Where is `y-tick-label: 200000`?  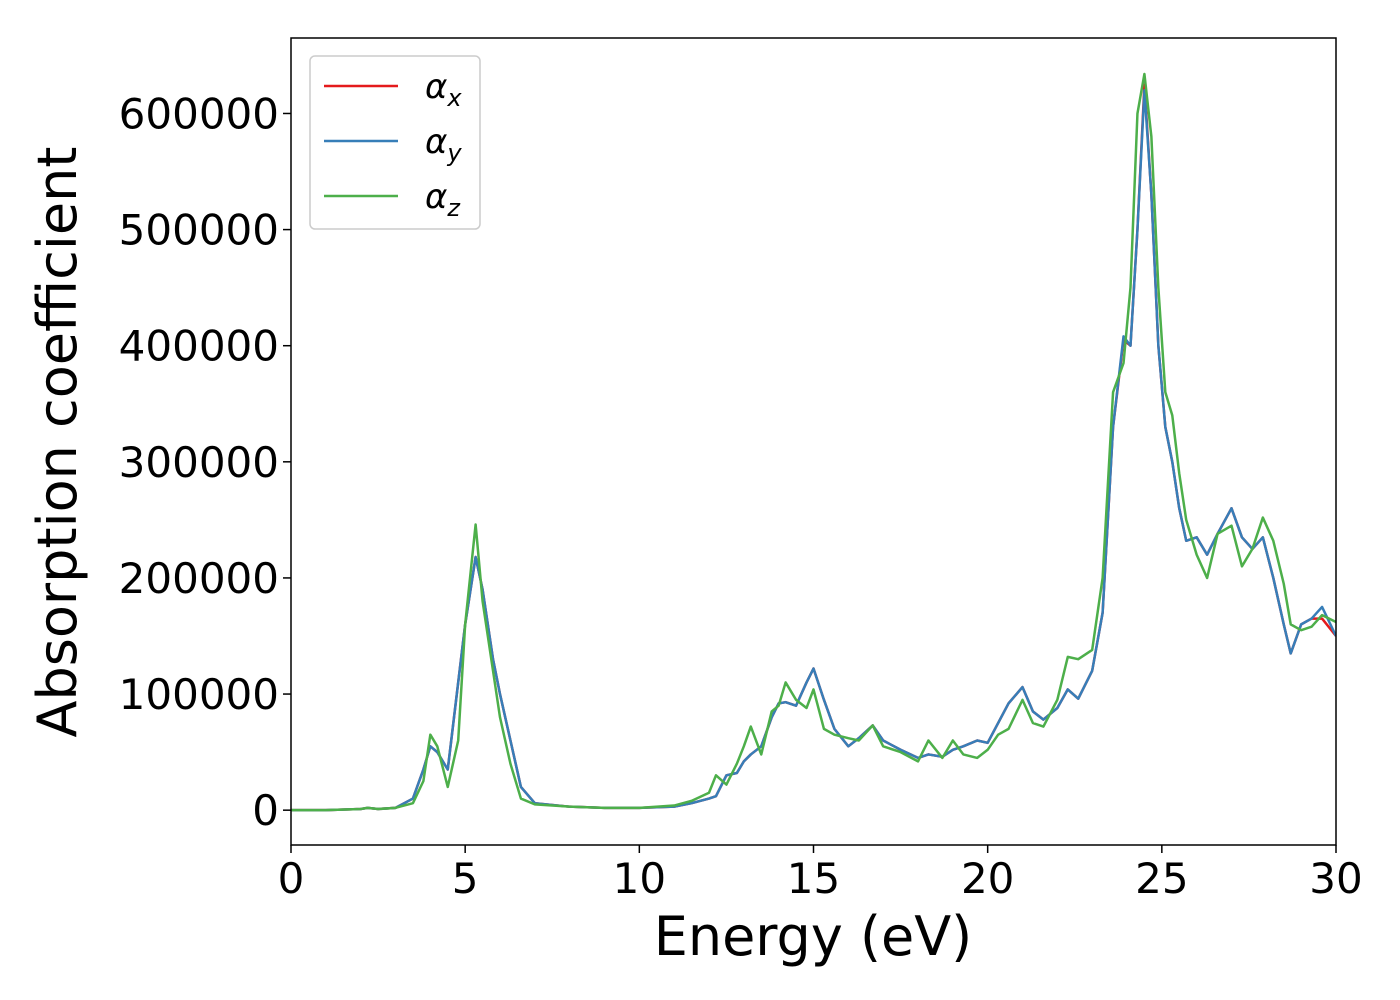
y-tick-label: 200000 is located at coordinates (199, 578).